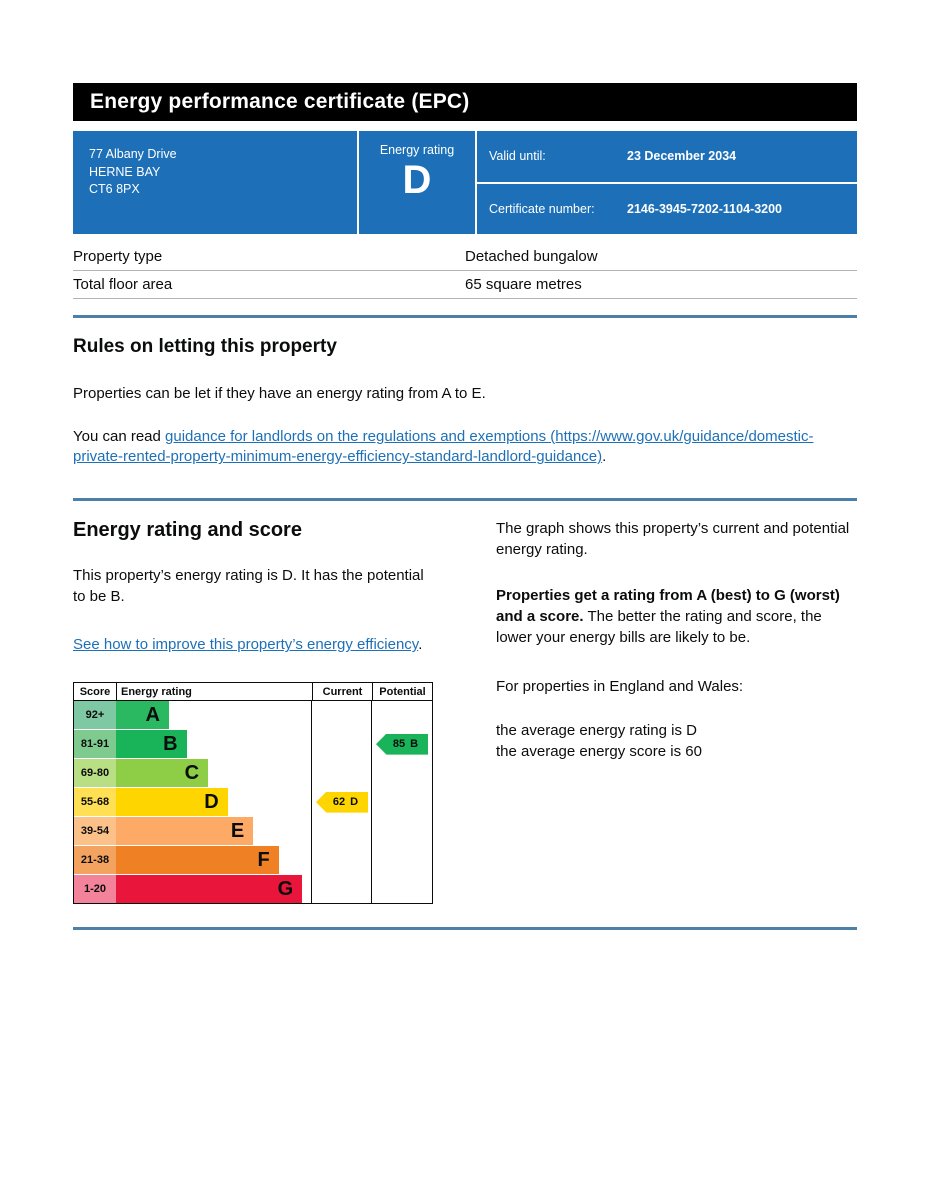 The height and width of the screenshot is (1200, 928). What do you see at coordinates (682, 156) in the screenshot?
I see `valid-until-value: 23 December 2034` at bounding box center [682, 156].